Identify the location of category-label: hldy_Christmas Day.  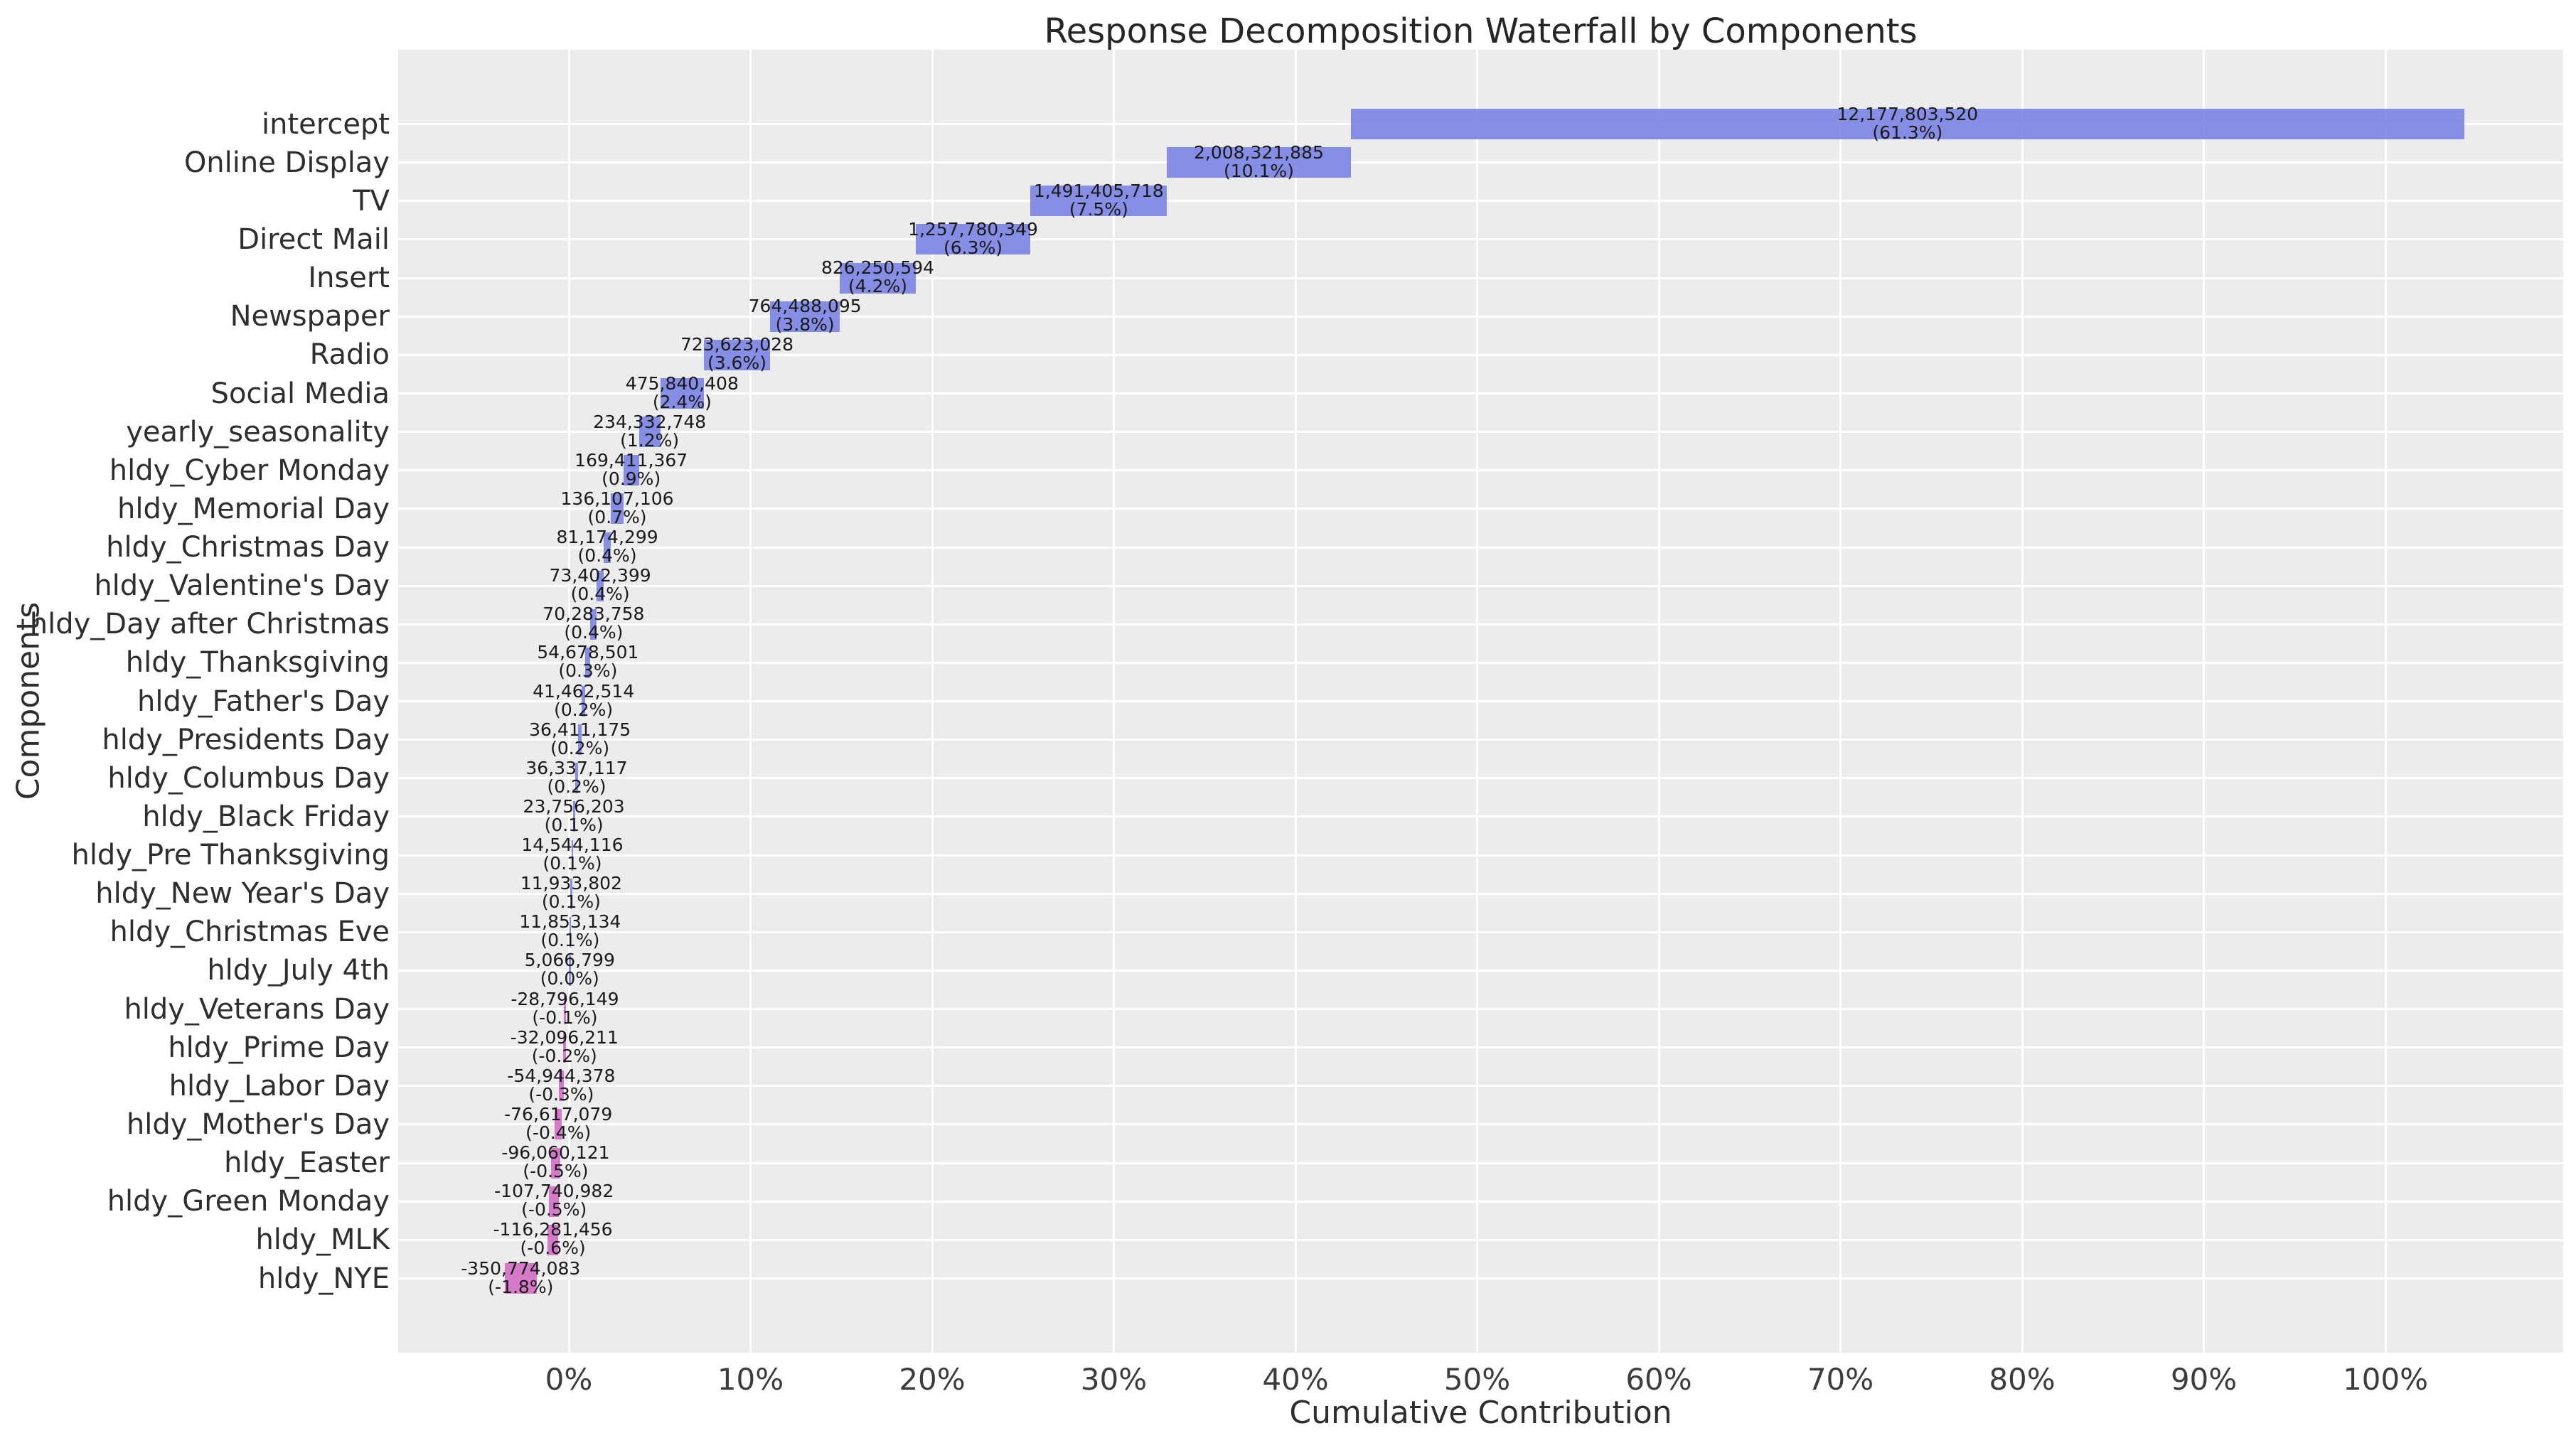
(248, 547).